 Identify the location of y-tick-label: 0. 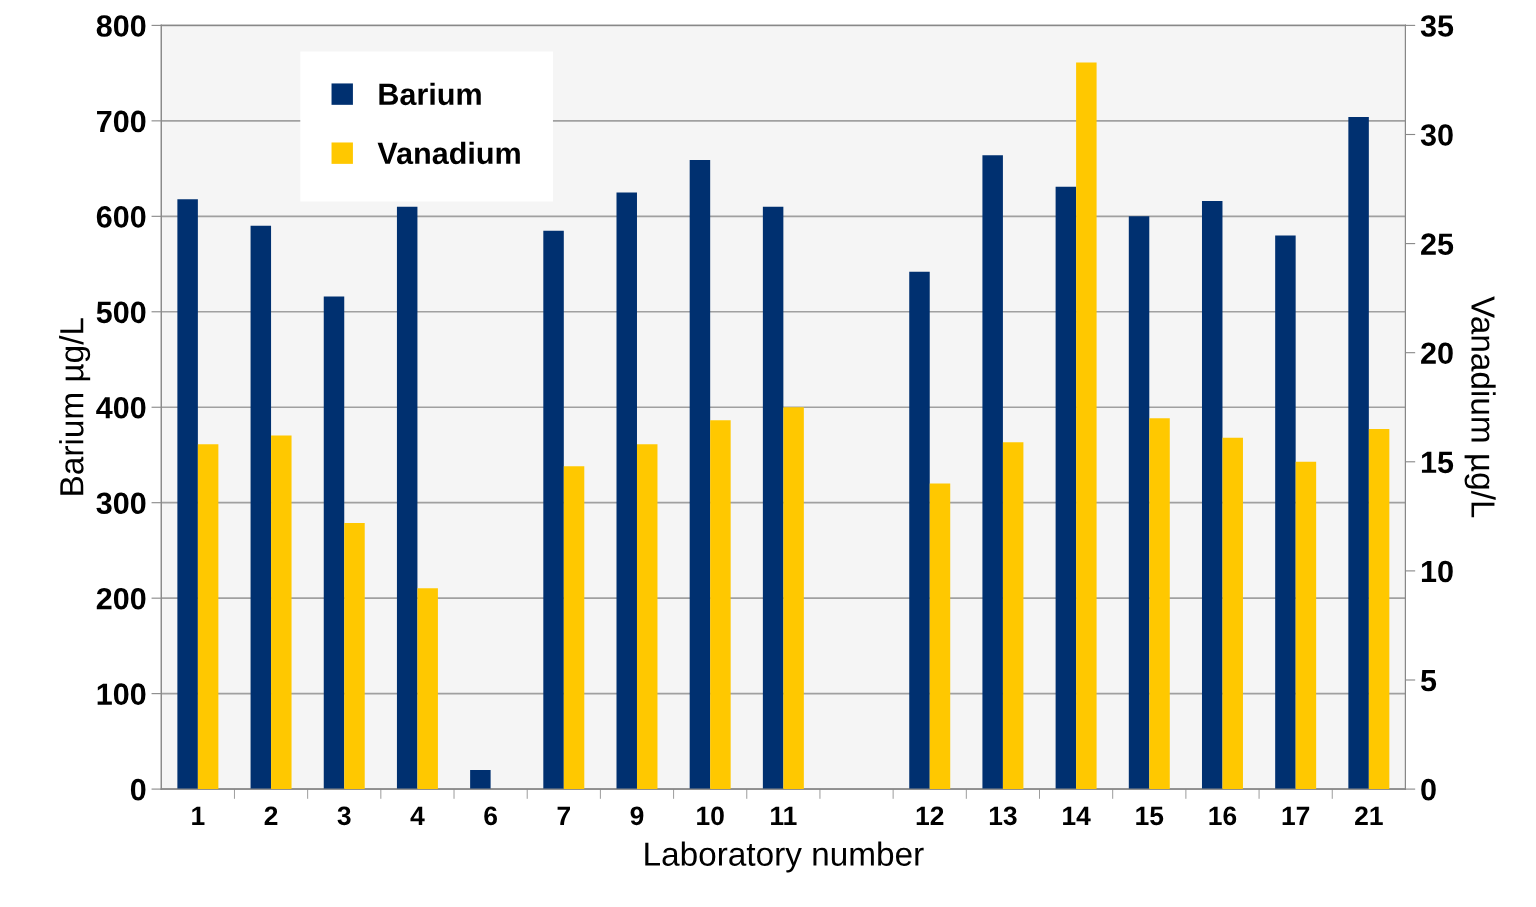
(138, 789).